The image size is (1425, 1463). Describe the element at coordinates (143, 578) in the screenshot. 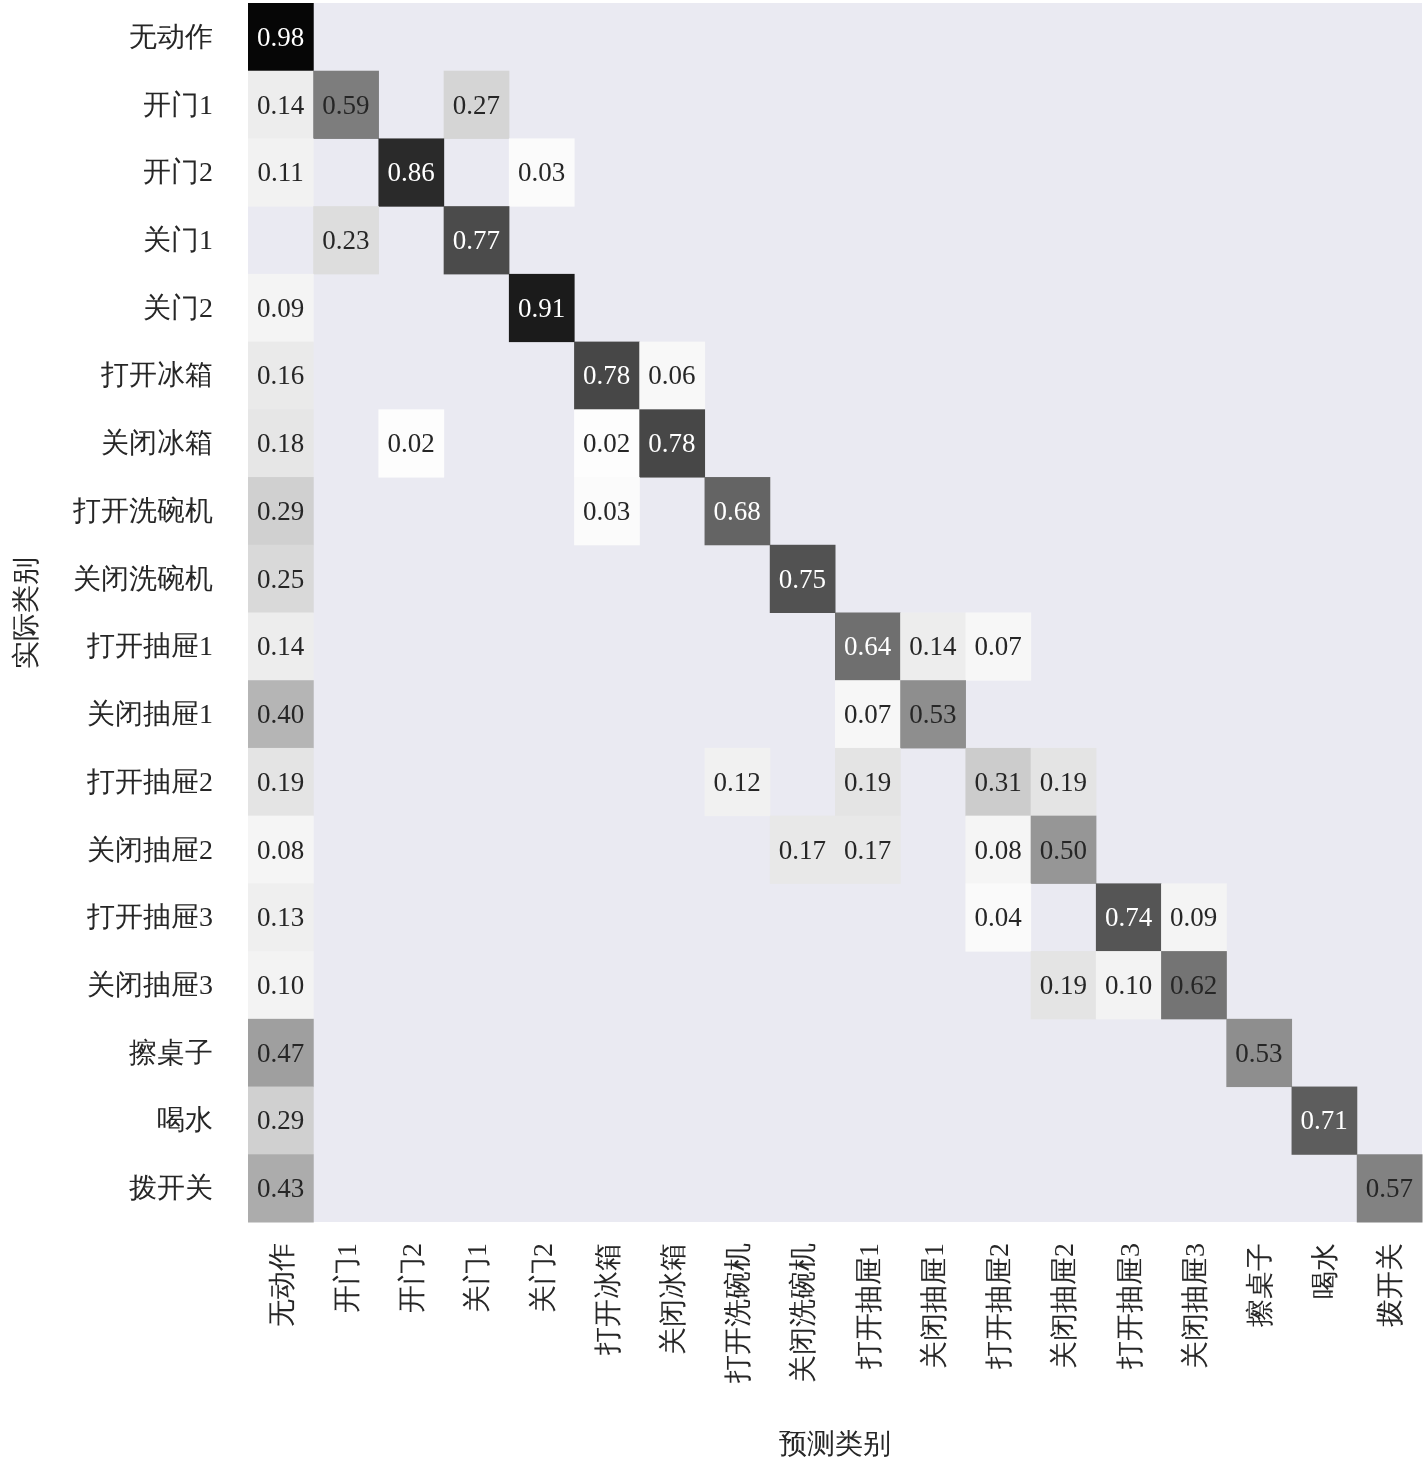

I see `y-tick-label: 关闭洗碗机` at that location.